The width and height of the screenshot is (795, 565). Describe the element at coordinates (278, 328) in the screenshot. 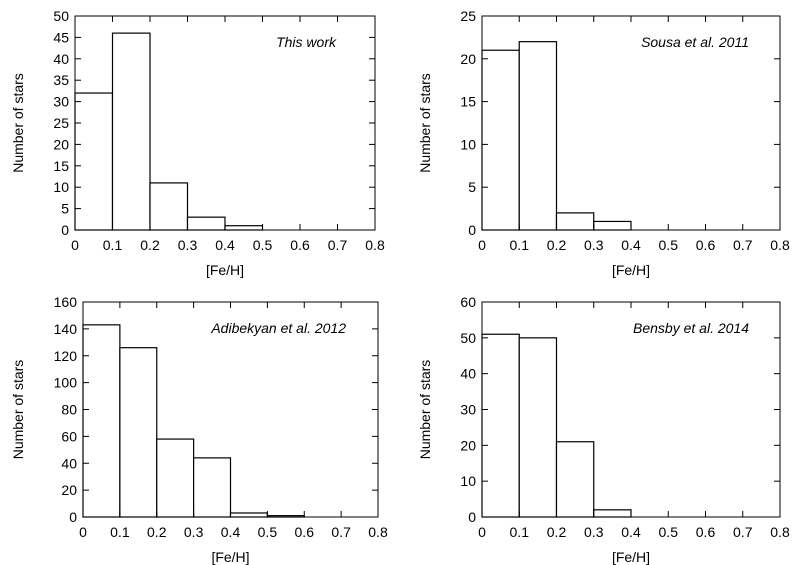

I see `panel-annotation: Adibekyan et al. 2012` at that location.